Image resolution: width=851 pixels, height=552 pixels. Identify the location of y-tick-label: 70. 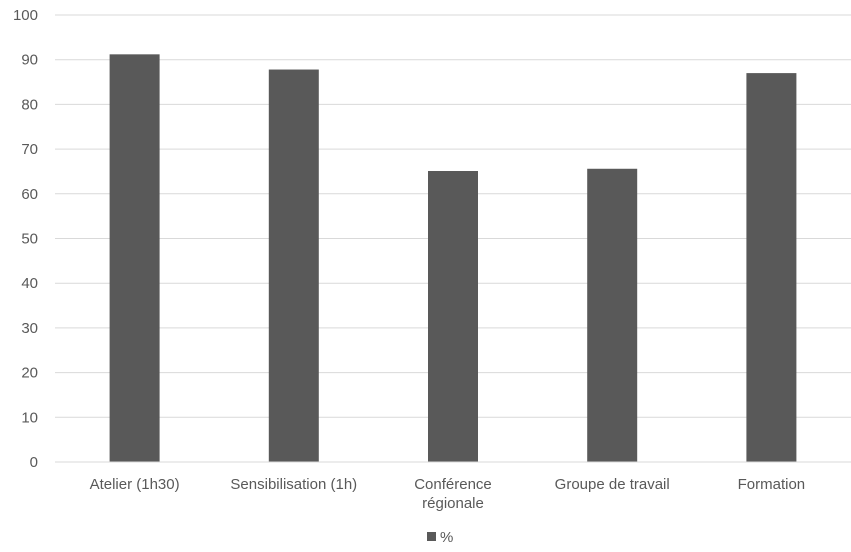
(29, 149).